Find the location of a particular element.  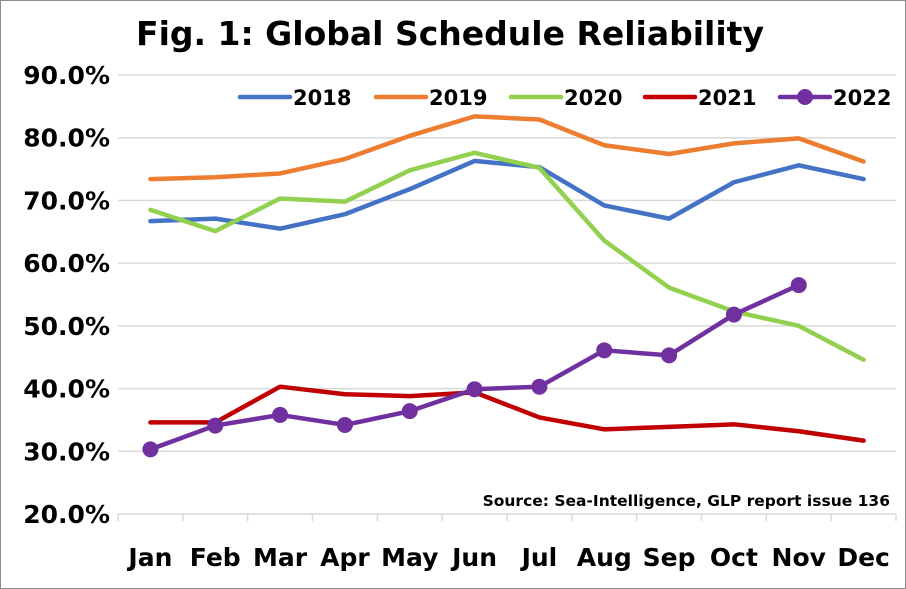

y-tick-label: 70.0% is located at coordinates (66, 200).